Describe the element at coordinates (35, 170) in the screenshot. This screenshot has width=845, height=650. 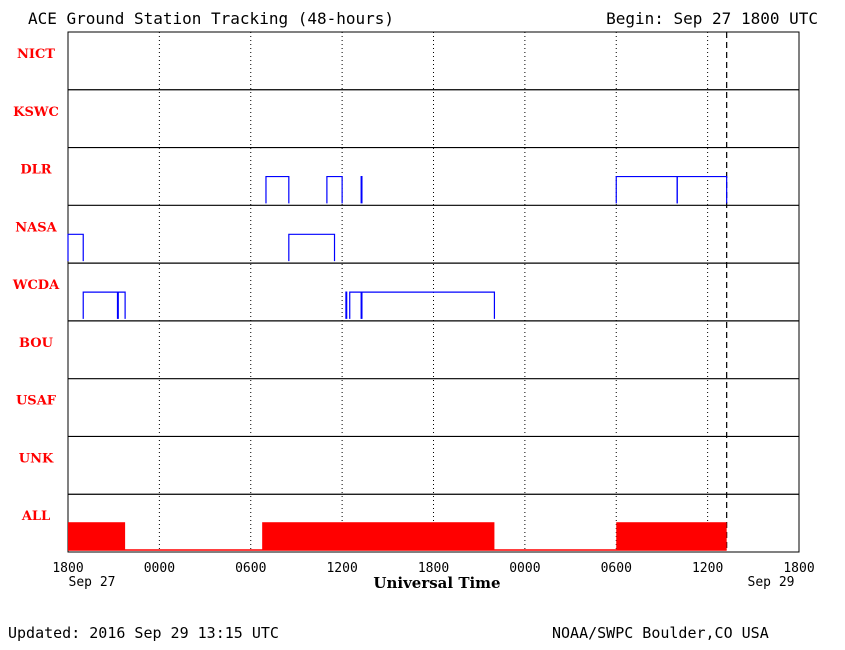
I see `station-label: DLR` at that location.